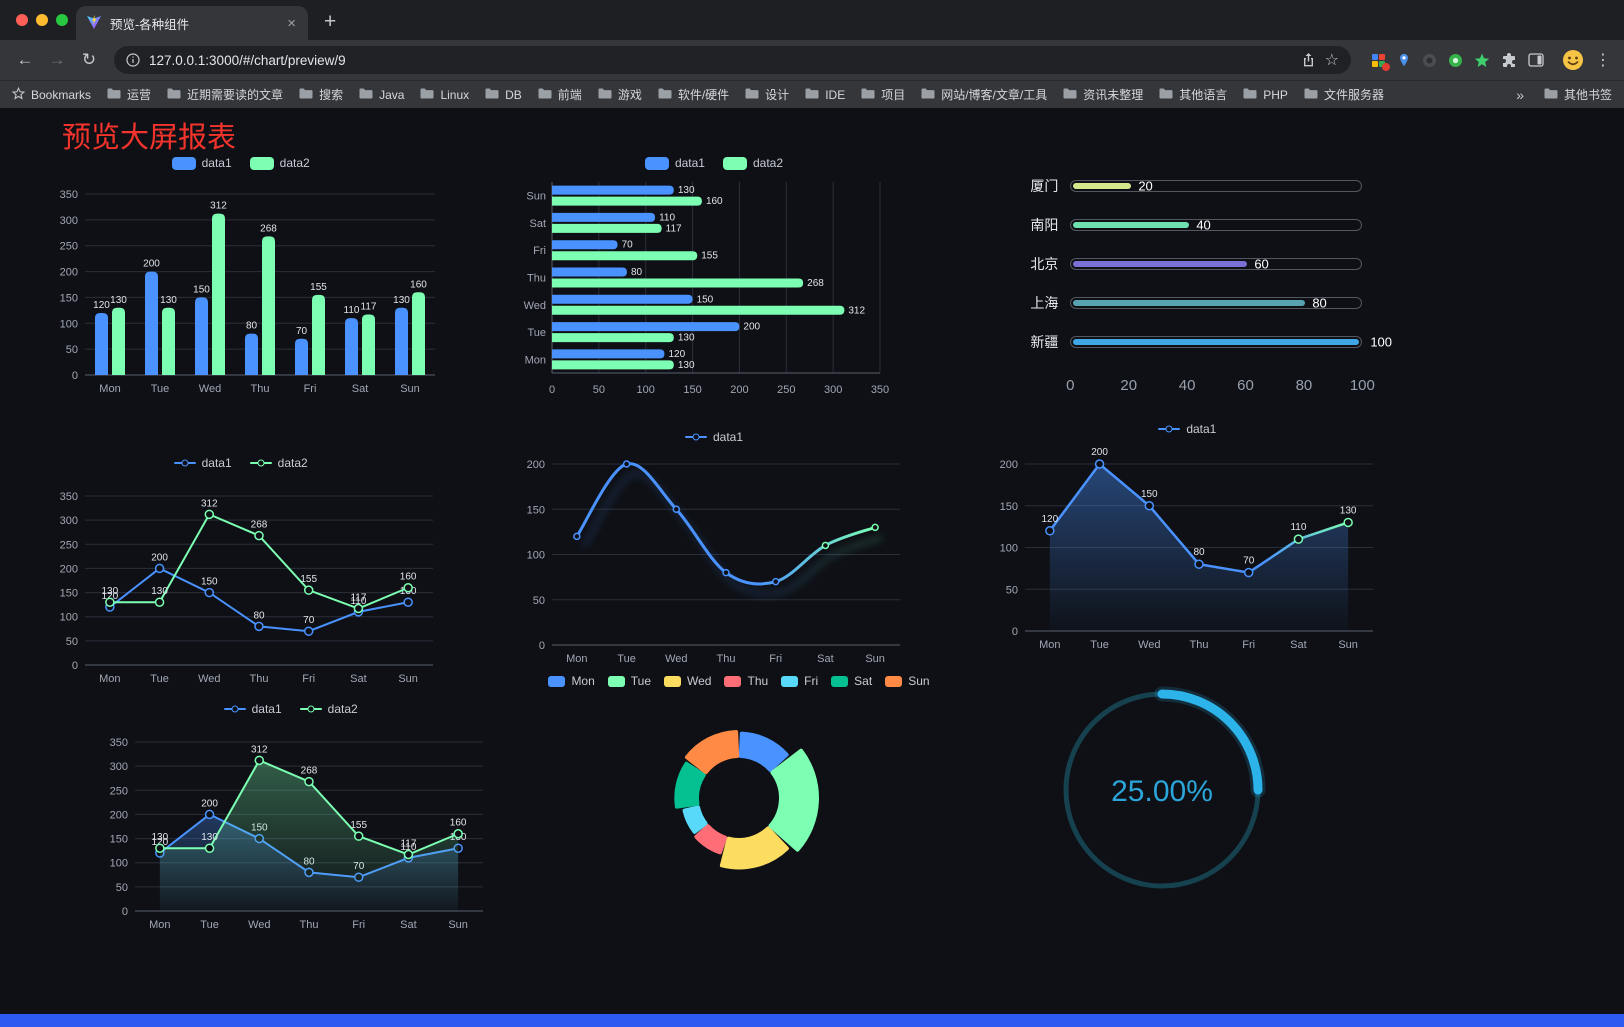 Image resolution: width=1624 pixels, height=1027 pixels. What do you see at coordinates (851, 681) in the screenshot?
I see `legend-item-Sat: Sat` at bounding box center [851, 681].